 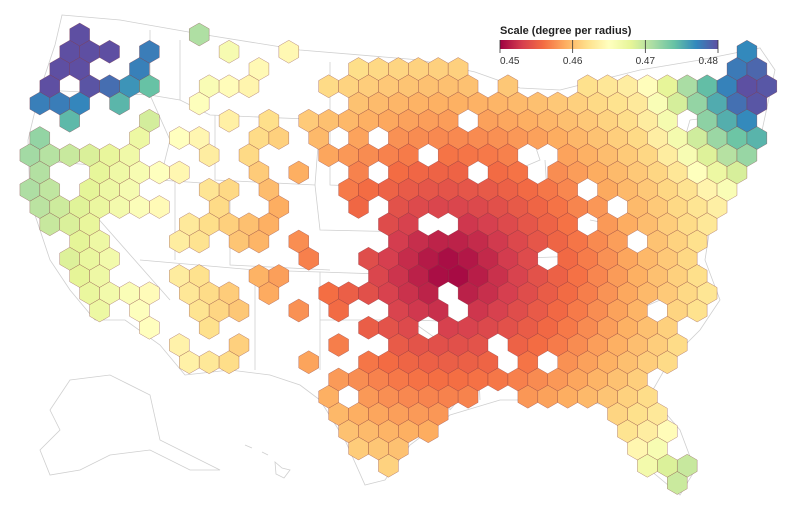 I want to click on legend-color-ramp, so click(x=609, y=44).